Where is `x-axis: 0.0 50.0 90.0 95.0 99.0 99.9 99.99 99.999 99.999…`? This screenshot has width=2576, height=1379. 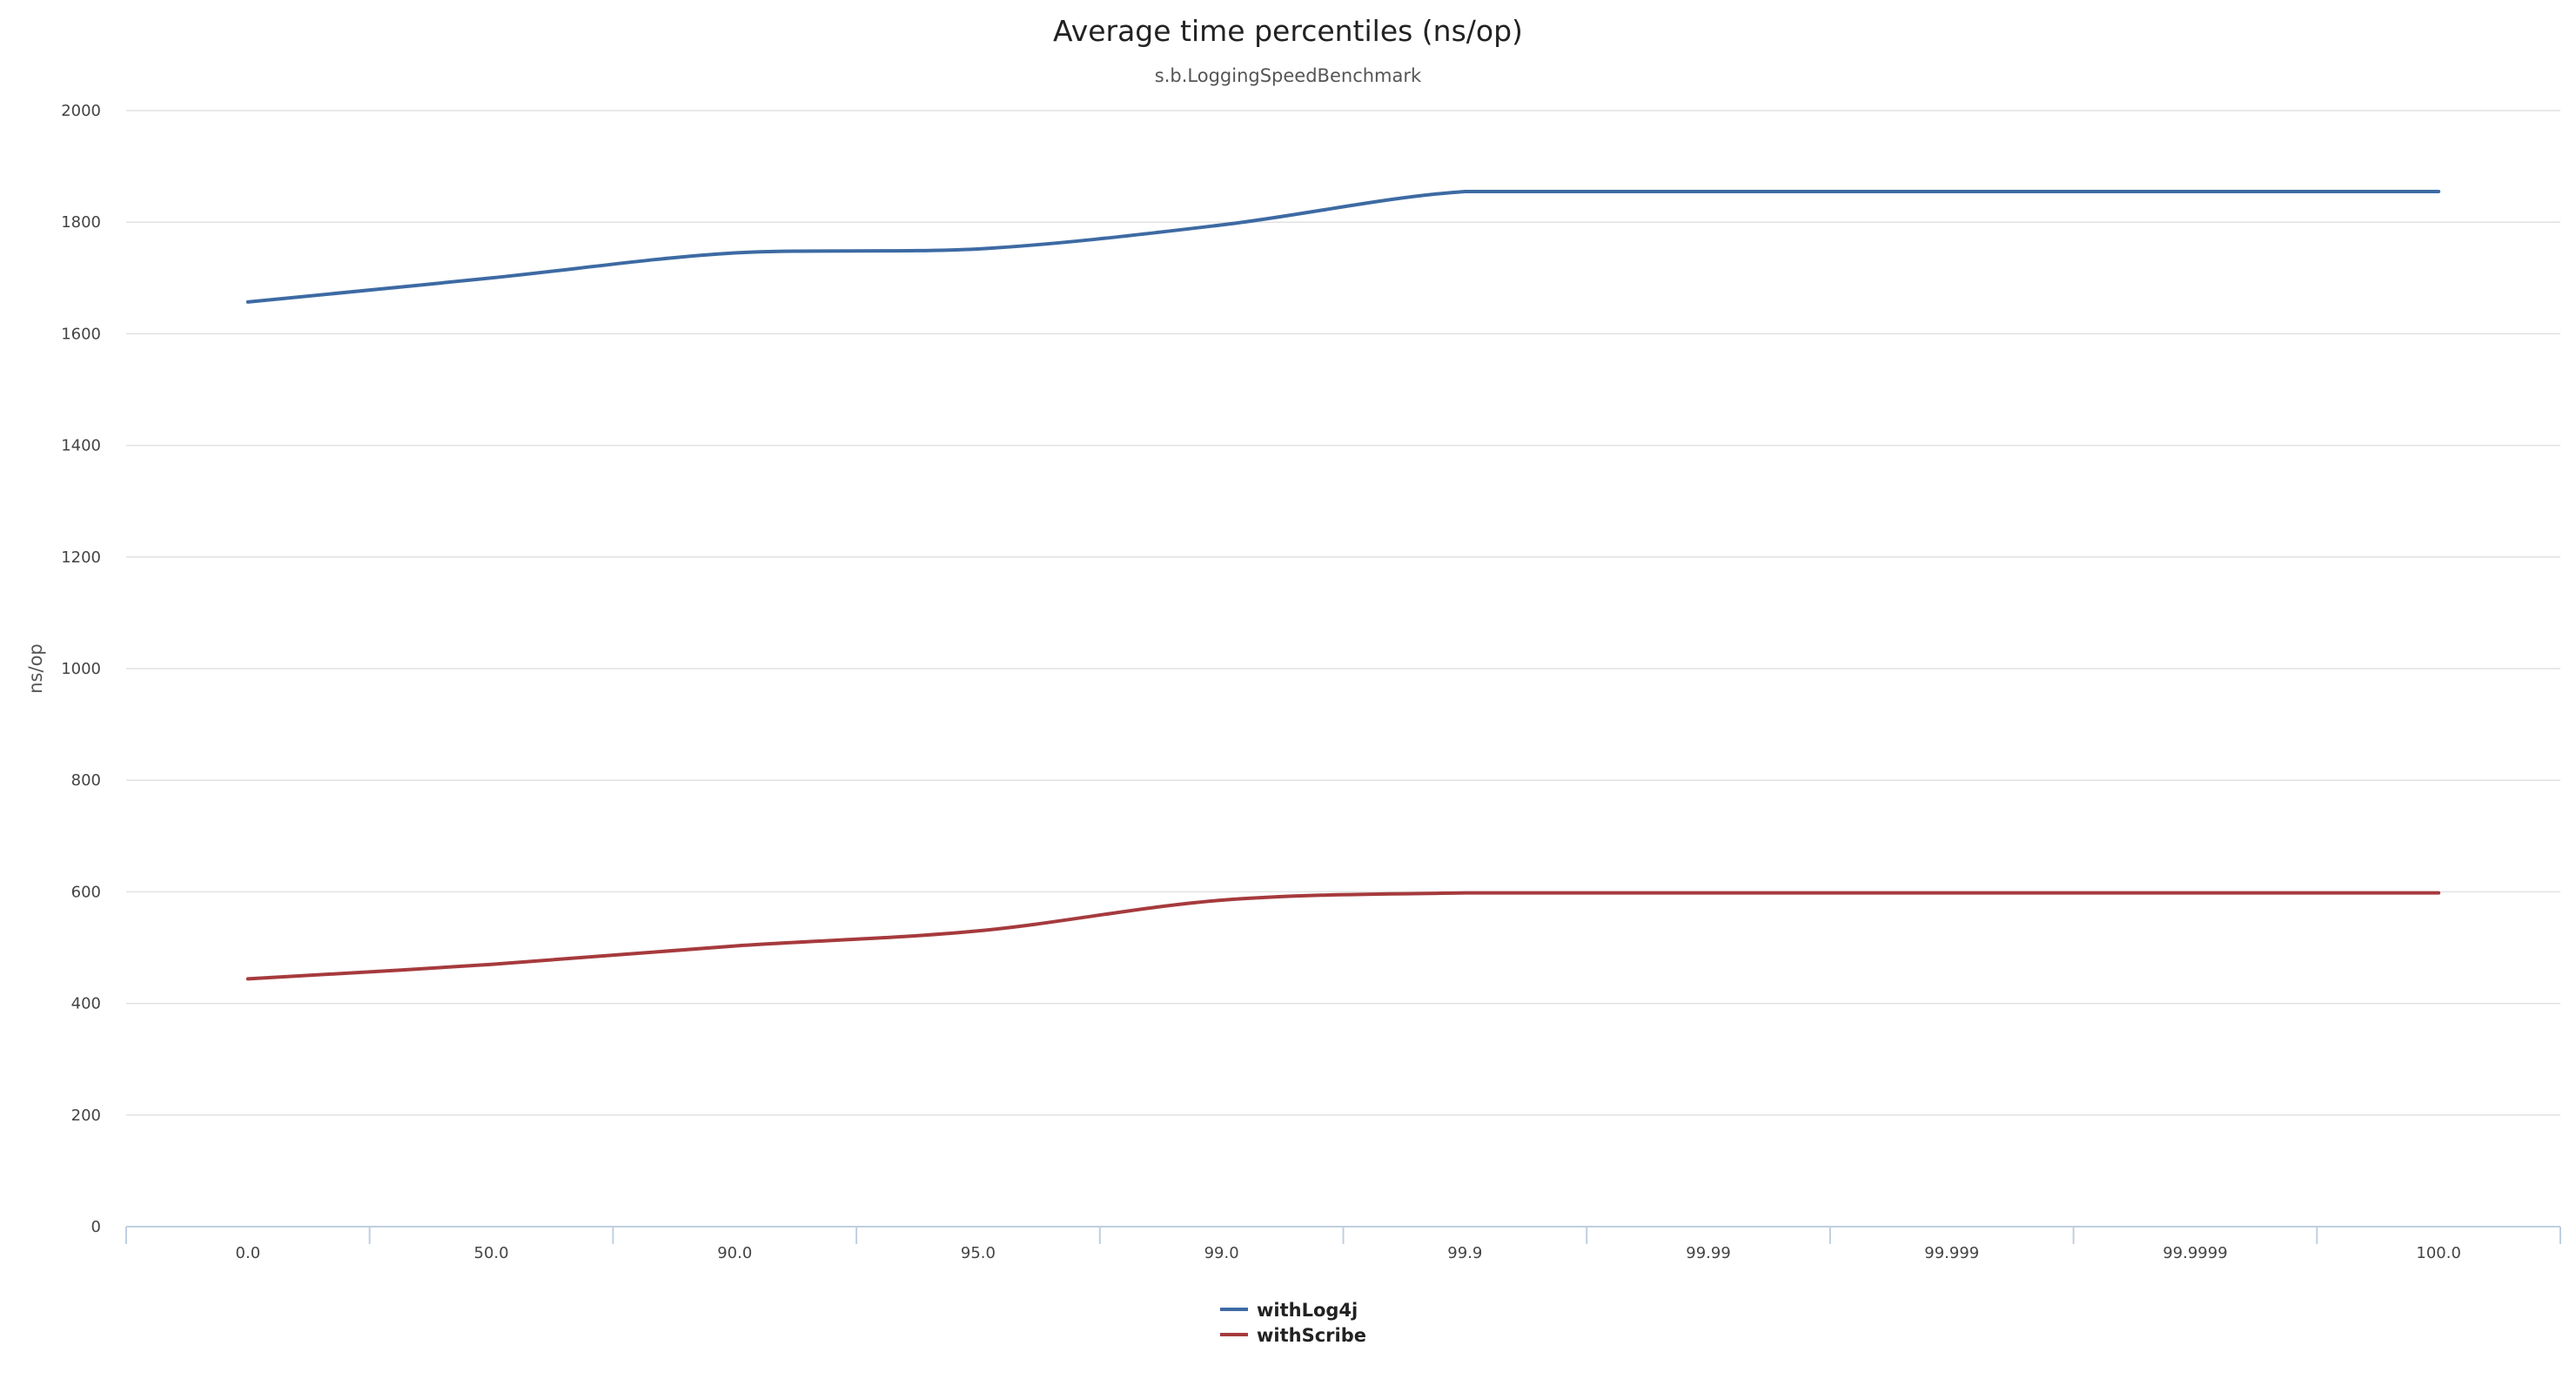
x-axis: 0.0 50.0 90.0 95.0 99.0 99.9 99.99 99.999 99.999… is located at coordinates (1343, 1244).